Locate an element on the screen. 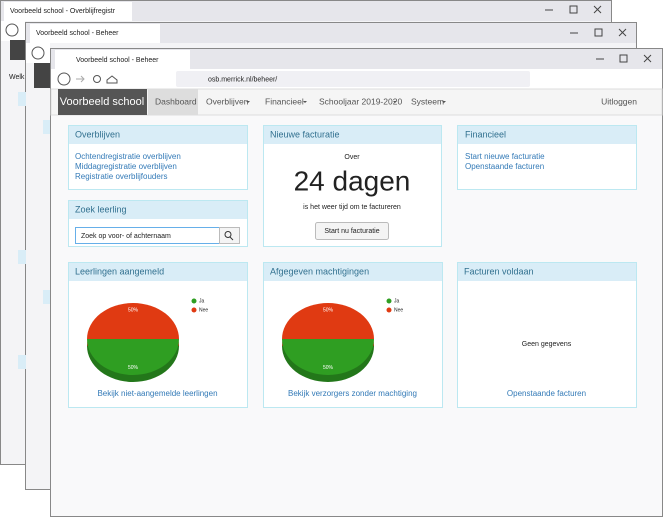 The height and width of the screenshot is (522, 663). search-button is located at coordinates (229, 235).